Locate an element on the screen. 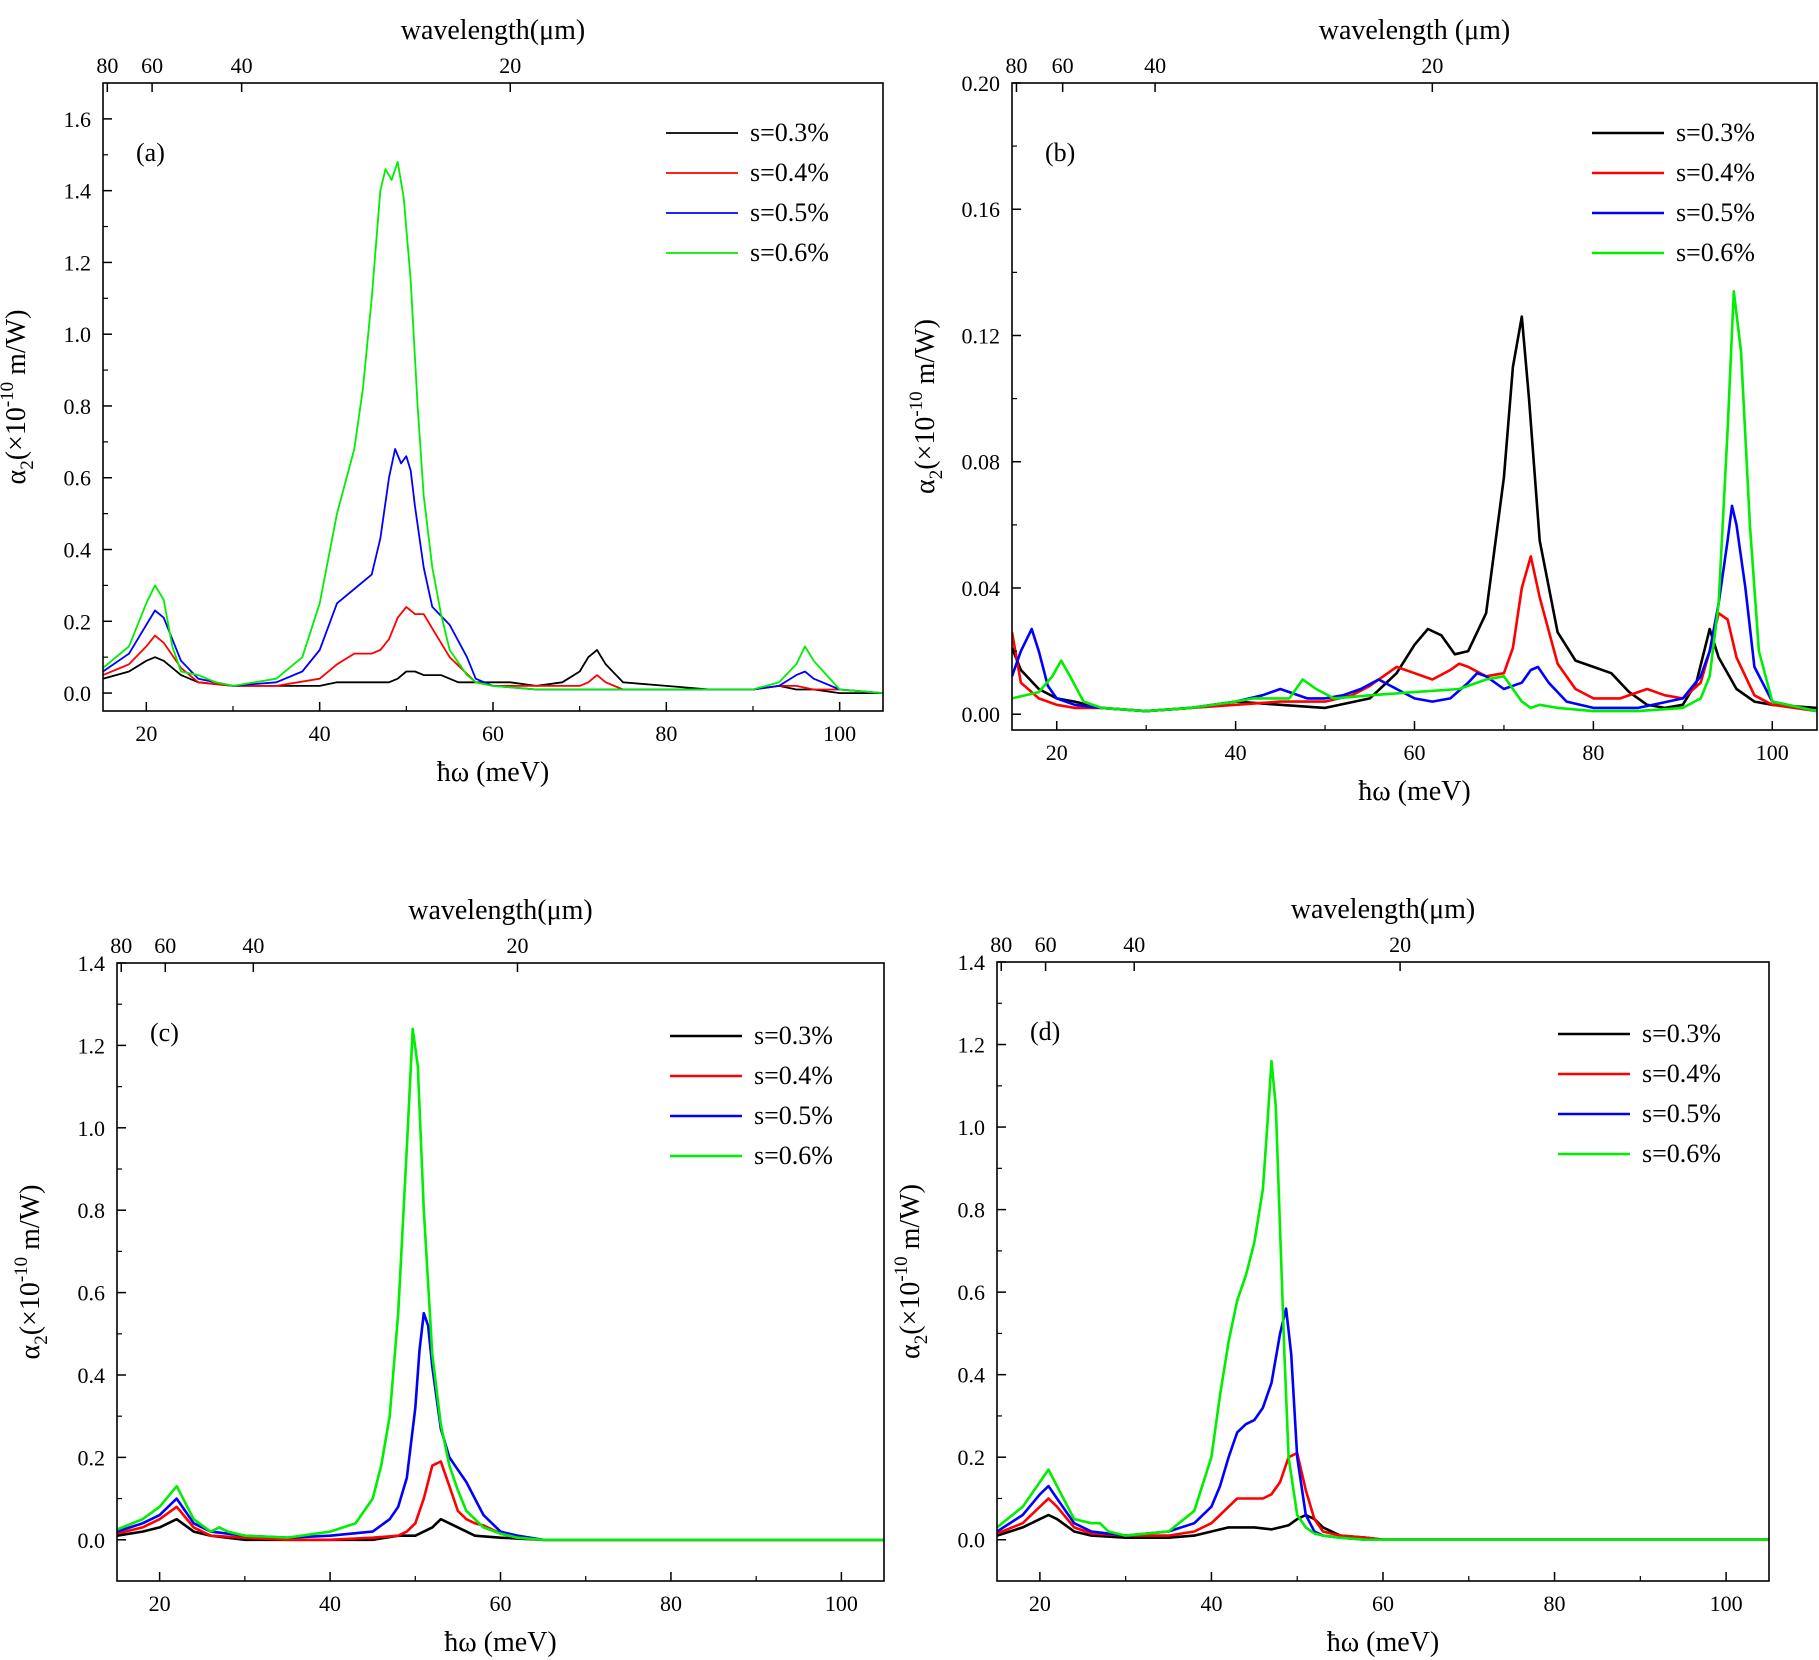 The image size is (1819, 1660). y-tick-label: 0.20 is located at coordinates (981, 83).